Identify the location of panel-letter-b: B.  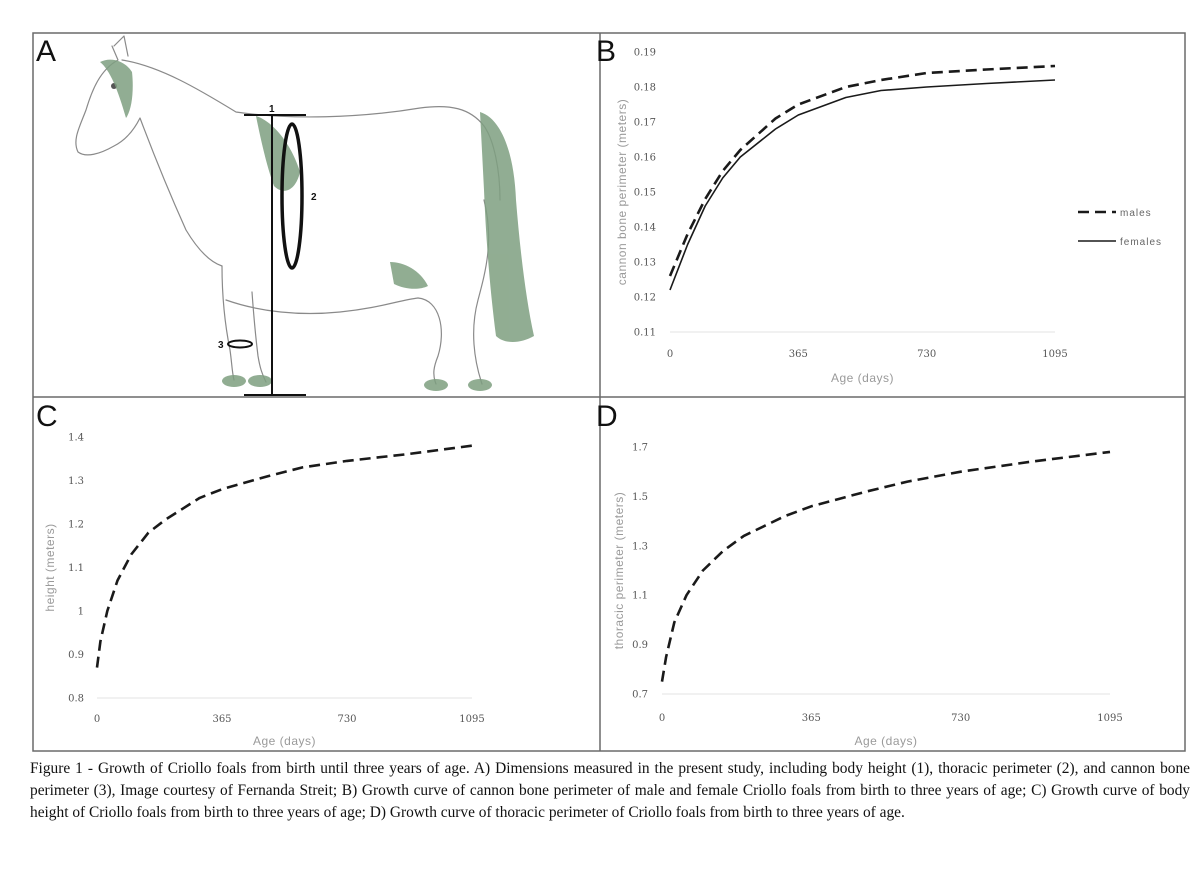
(606, 51).